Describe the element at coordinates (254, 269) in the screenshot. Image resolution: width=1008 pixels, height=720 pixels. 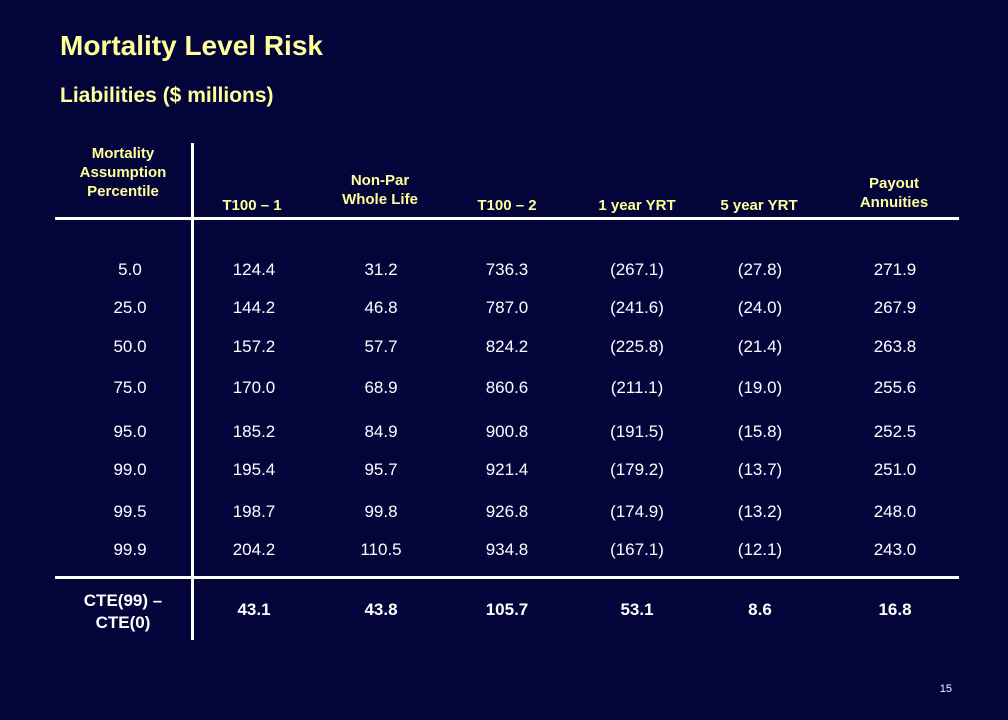
I see `table-cell: 124.4` at that location.